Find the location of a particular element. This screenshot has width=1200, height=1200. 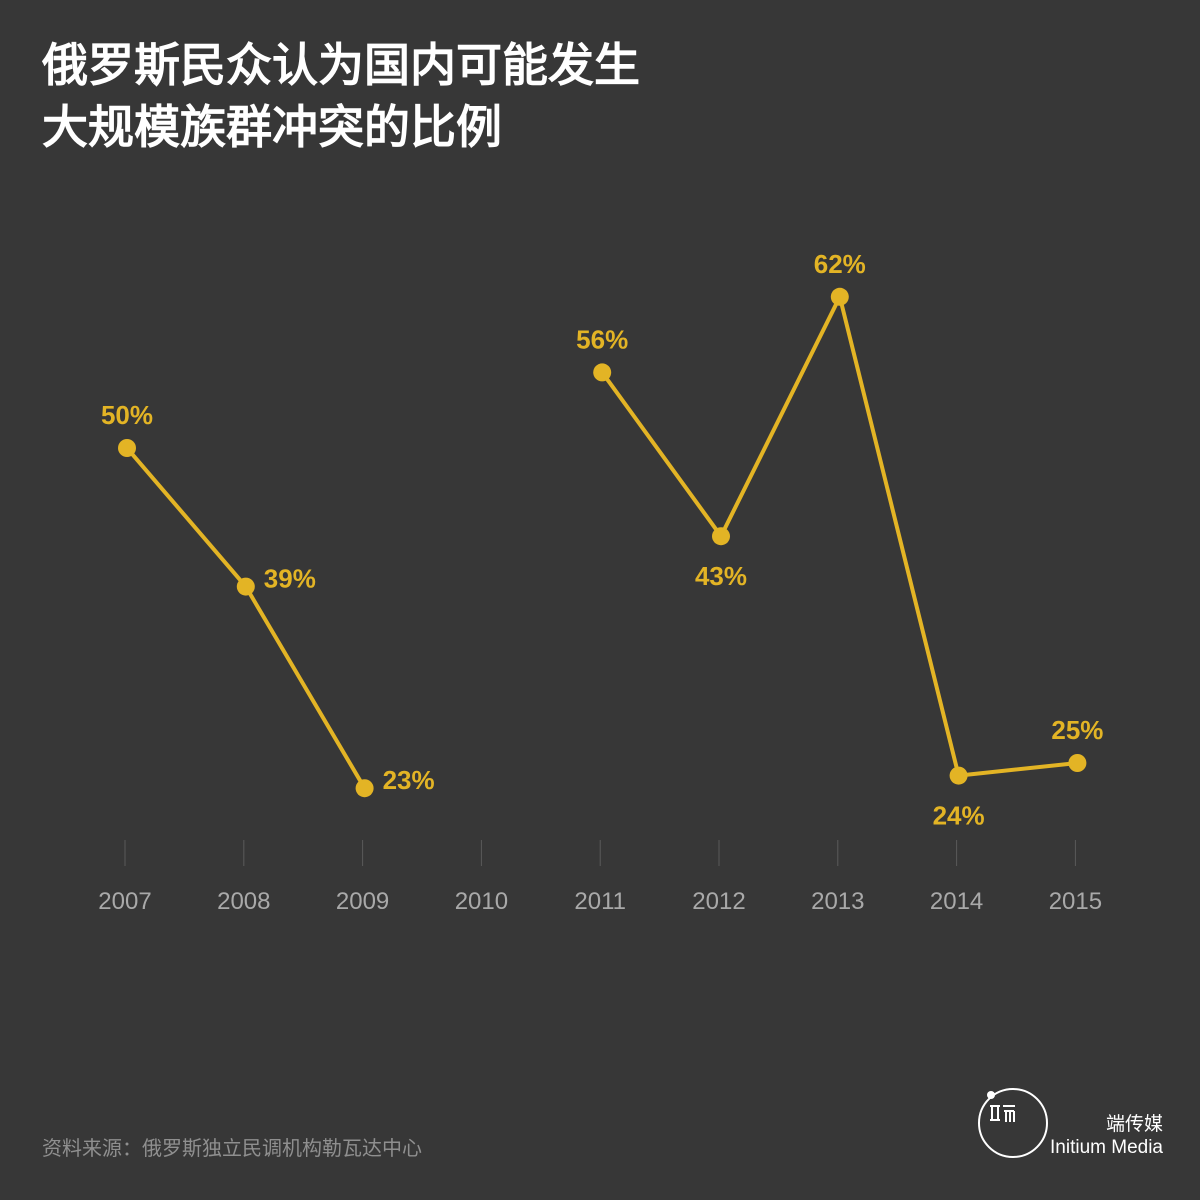

data-label-2012: 43% is located at coordinates (721, 576).